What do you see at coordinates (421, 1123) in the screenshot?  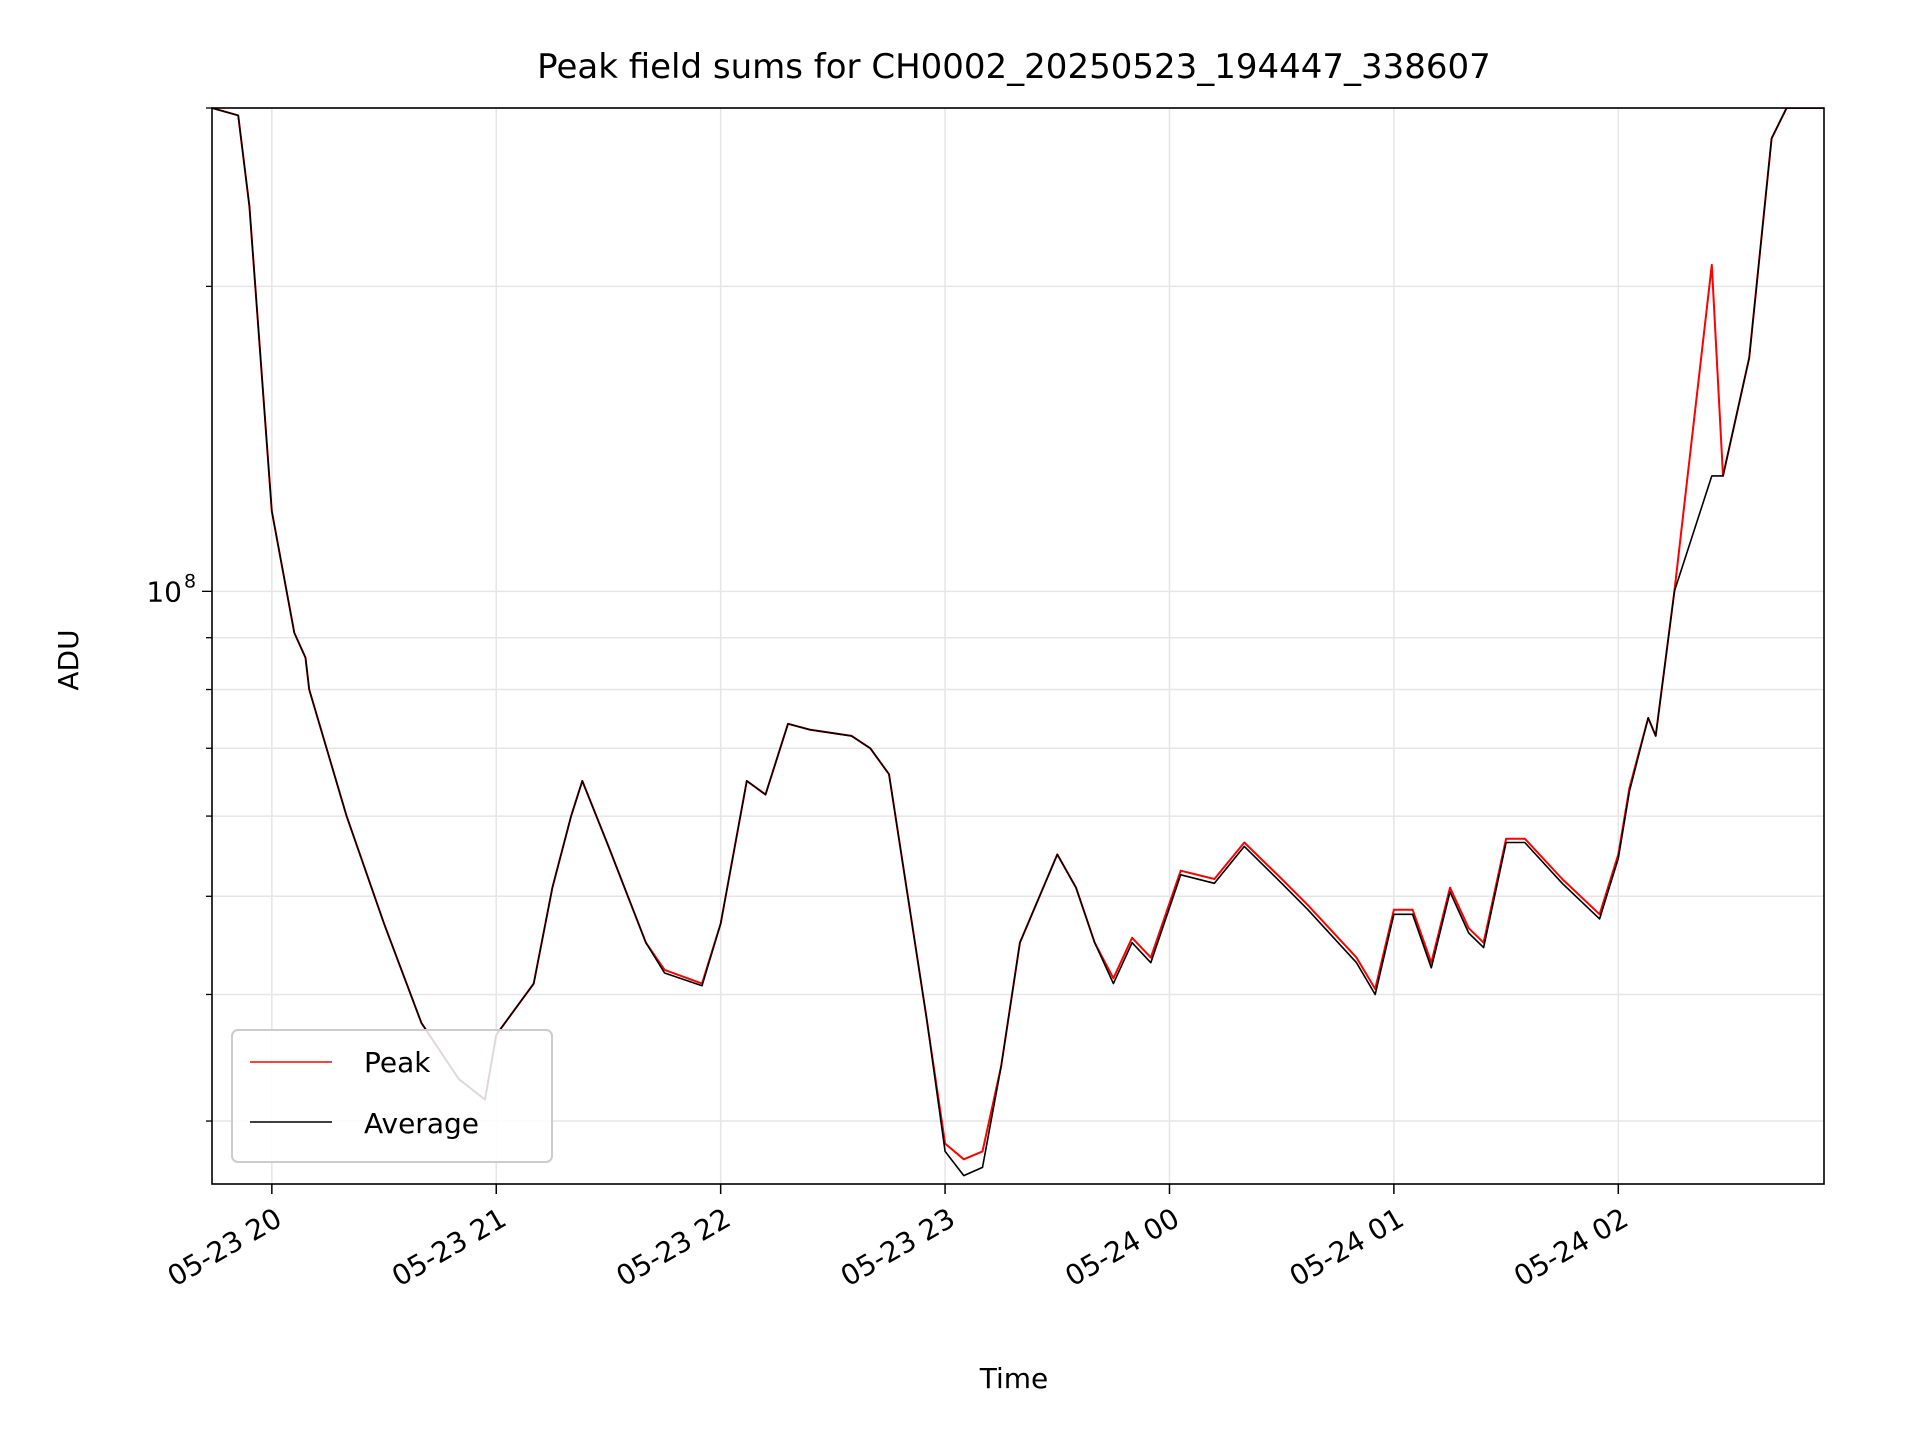 I see `legend-label-average: Average` at bounding box center [421, 1123].